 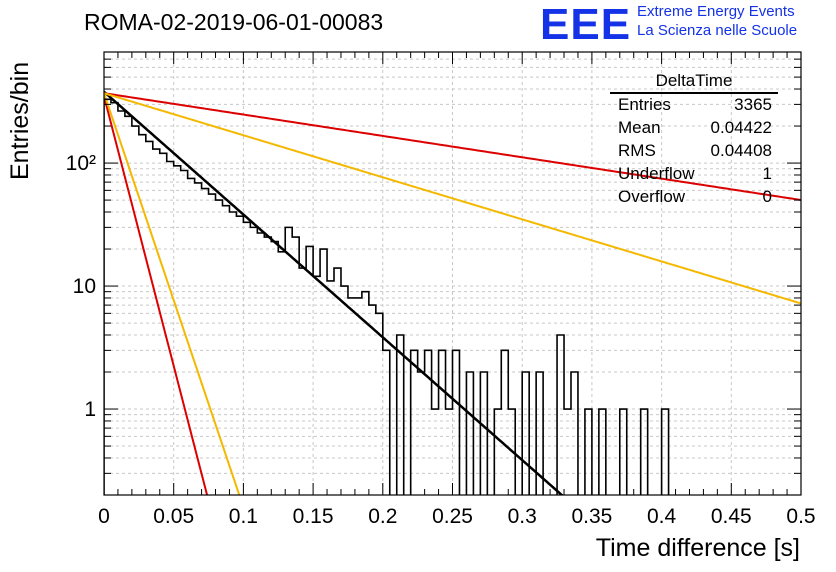 What do you see at coordinates (90, 409) in the screenshot?
I see `y-tick-label: 1` at bounding box center [90, 409].